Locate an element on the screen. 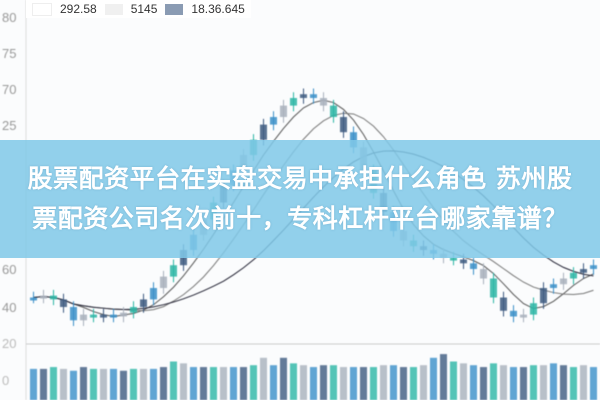  price-tick-label: 40 is located at coordinates (9, 307).